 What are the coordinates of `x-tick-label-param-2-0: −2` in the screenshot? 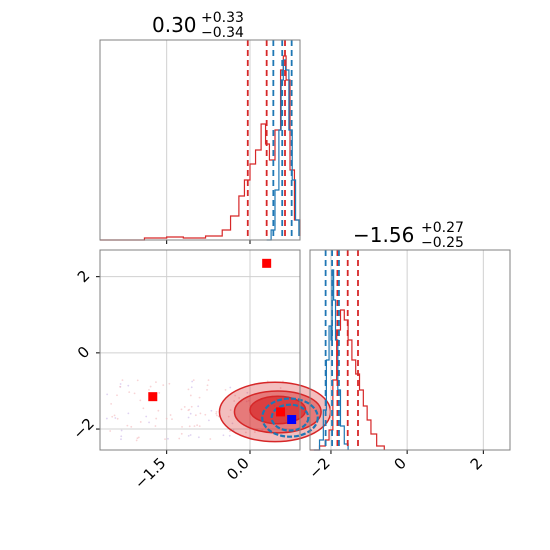 It's located at (319, 468).